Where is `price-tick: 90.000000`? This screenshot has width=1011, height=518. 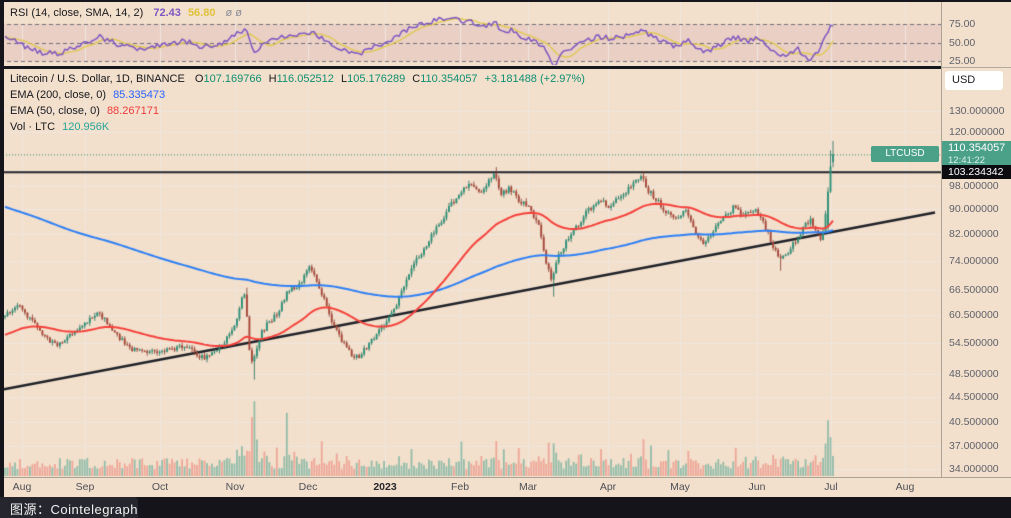 price-tick: 90.000000 is located at coordinates (974, 208).